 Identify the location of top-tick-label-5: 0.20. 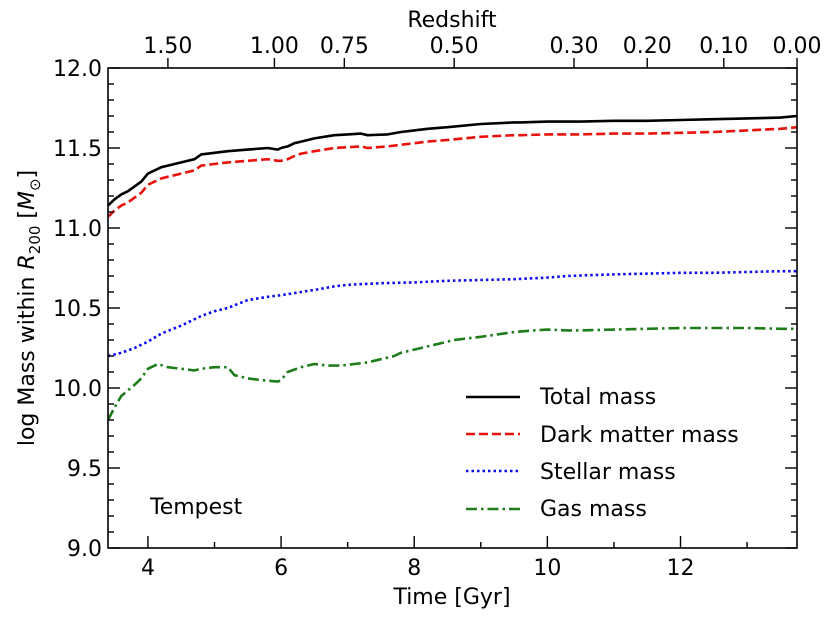
(647, 46).